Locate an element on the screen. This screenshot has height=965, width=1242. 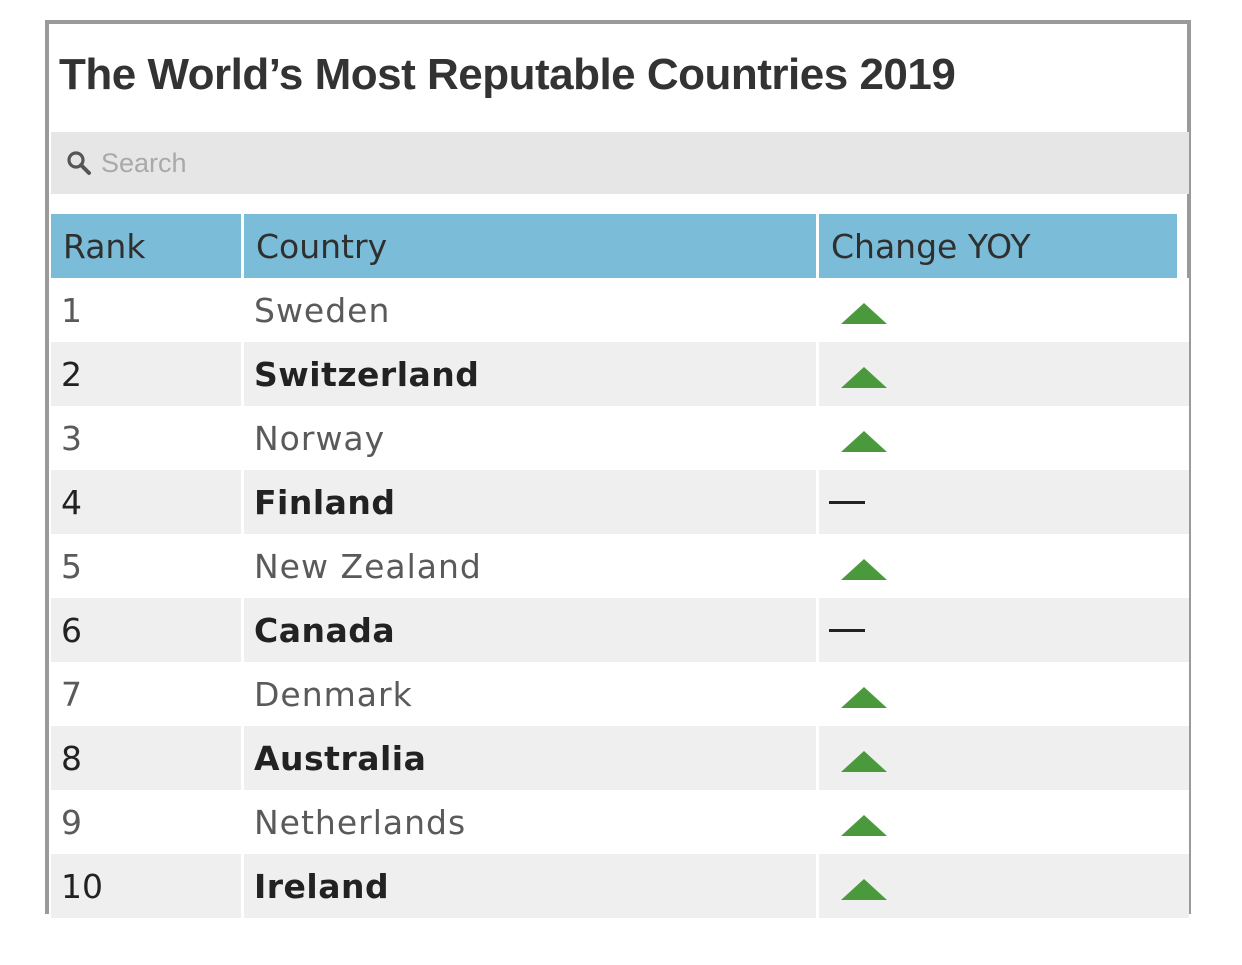
table-row: 8 Australia is located at coordinates (620, 758).